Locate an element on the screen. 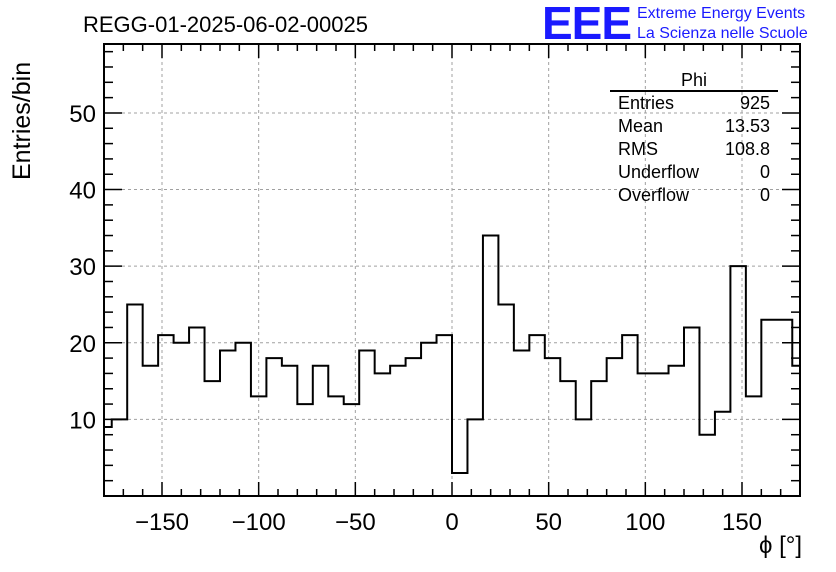 The height and width of the screenshot is (572, 836). x-tick-label: −50 is located at coordinates (355, 522).